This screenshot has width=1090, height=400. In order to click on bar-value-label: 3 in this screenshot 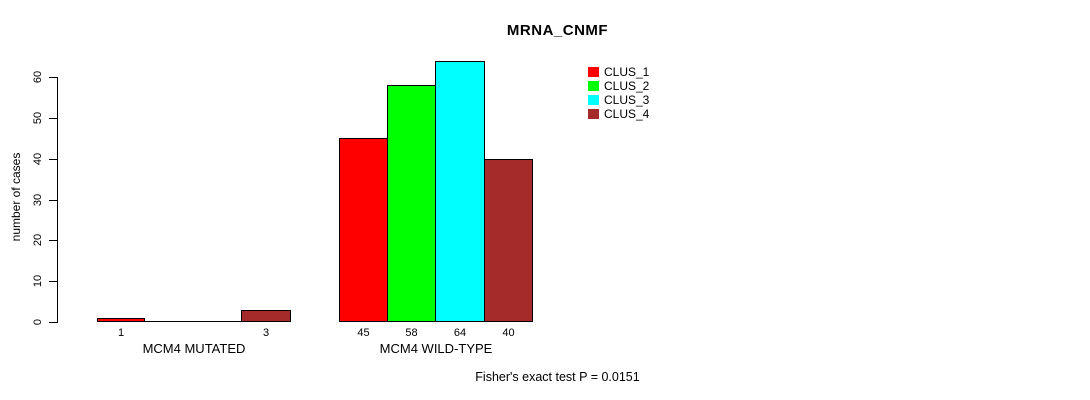, I will do `click(266, 333)`.